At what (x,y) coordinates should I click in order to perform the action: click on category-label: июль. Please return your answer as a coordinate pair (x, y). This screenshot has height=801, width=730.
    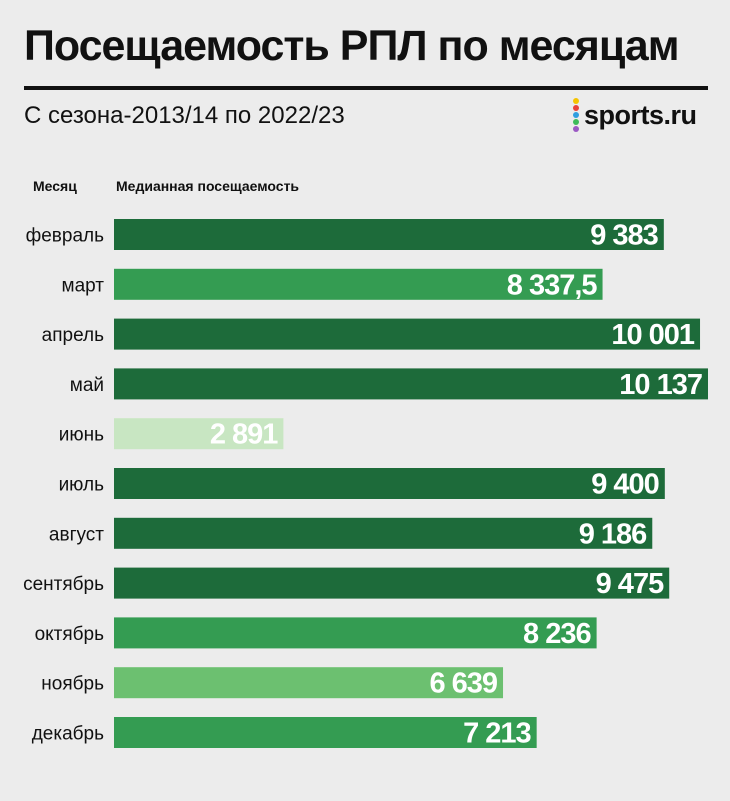
    Looking at the image, I should click on (82, 485).